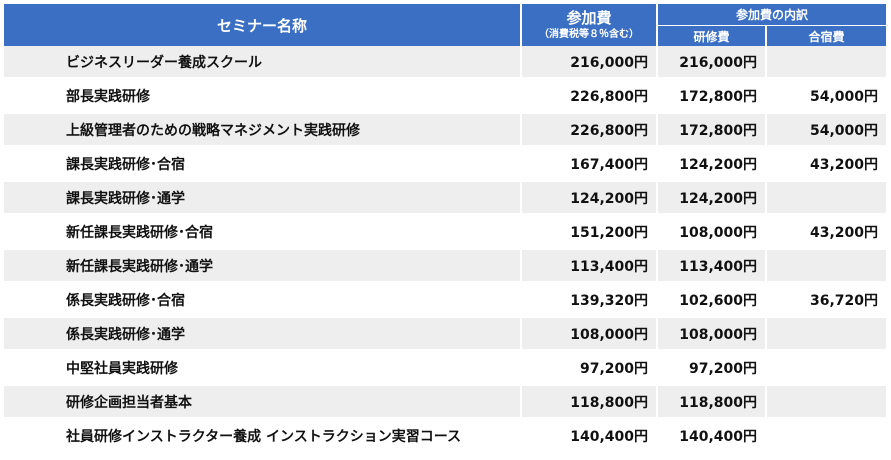  I want to click on table-row: 中堅社員実践研修 97,200円 97,200円, so click(445, 369).